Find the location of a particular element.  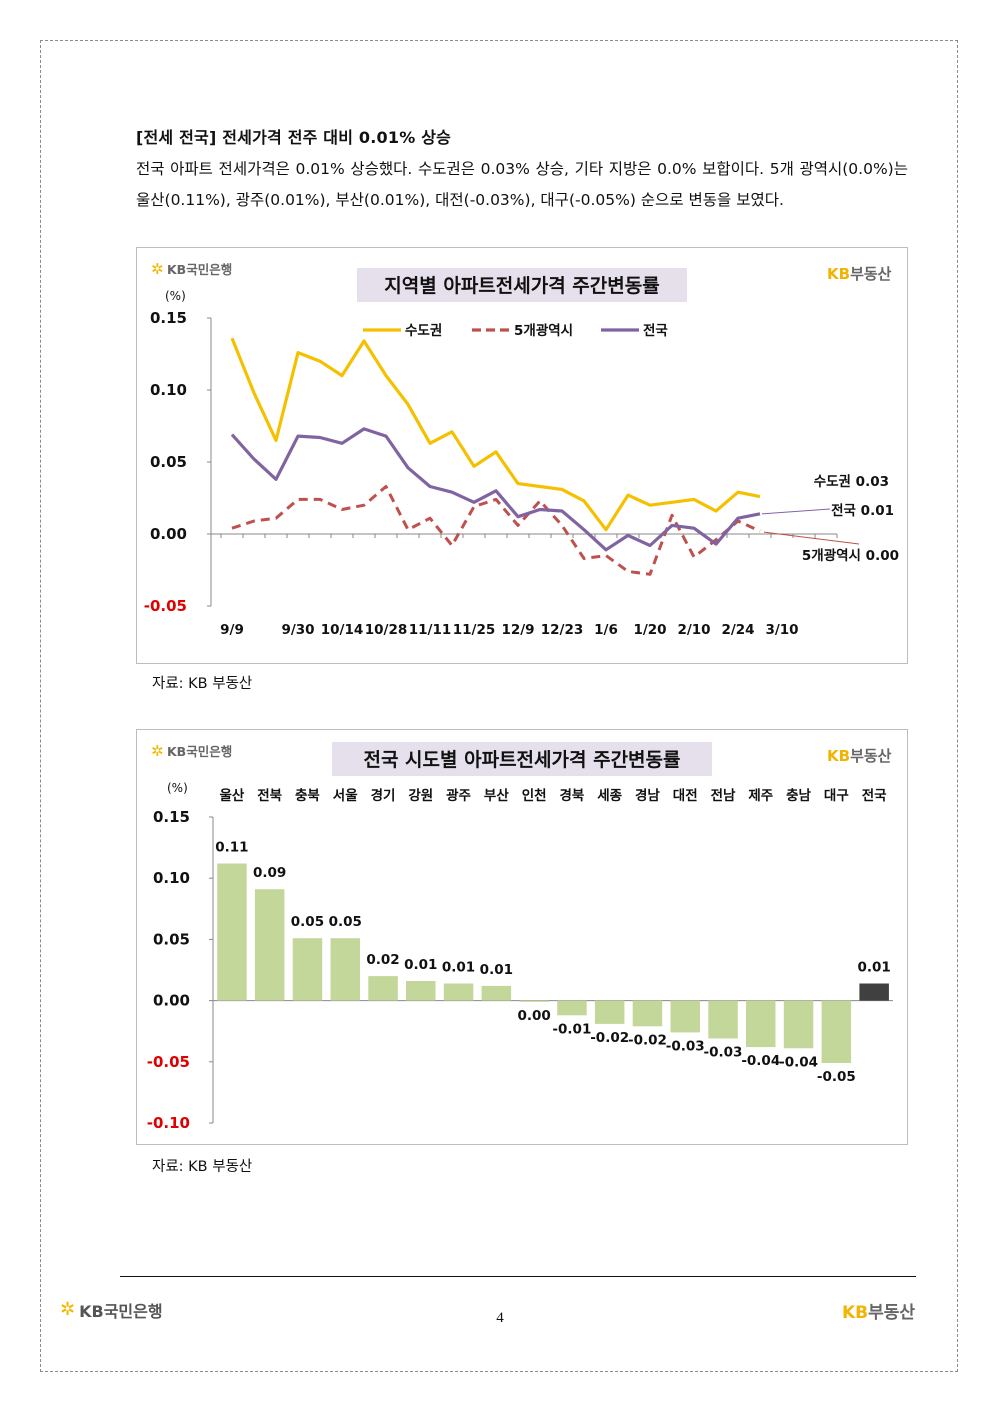

x-tick-label: 12/9 is located at coordinates (517, 630).